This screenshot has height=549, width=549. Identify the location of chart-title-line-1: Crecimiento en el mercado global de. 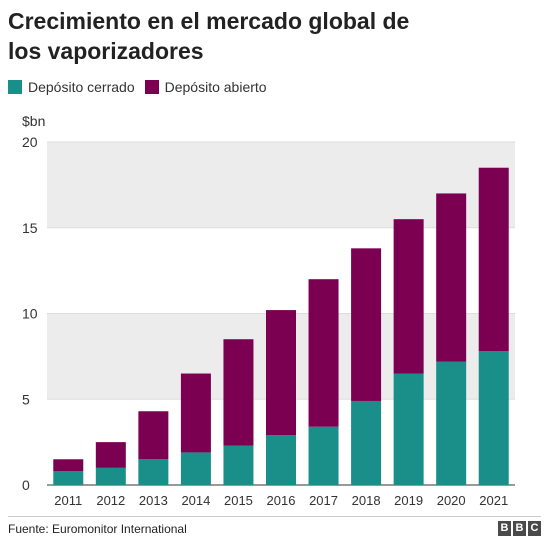
(209, 21).